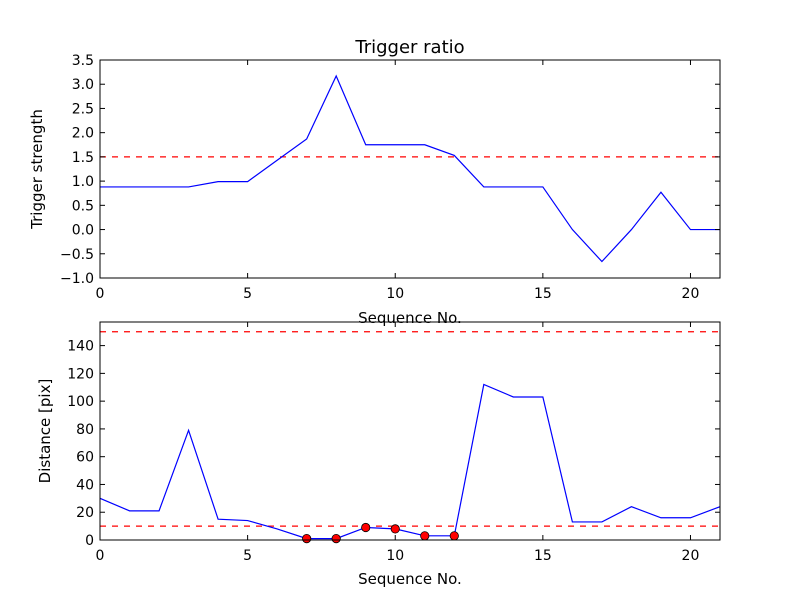  I want to click on y-tick-label: 0.5, so click(83, 206).